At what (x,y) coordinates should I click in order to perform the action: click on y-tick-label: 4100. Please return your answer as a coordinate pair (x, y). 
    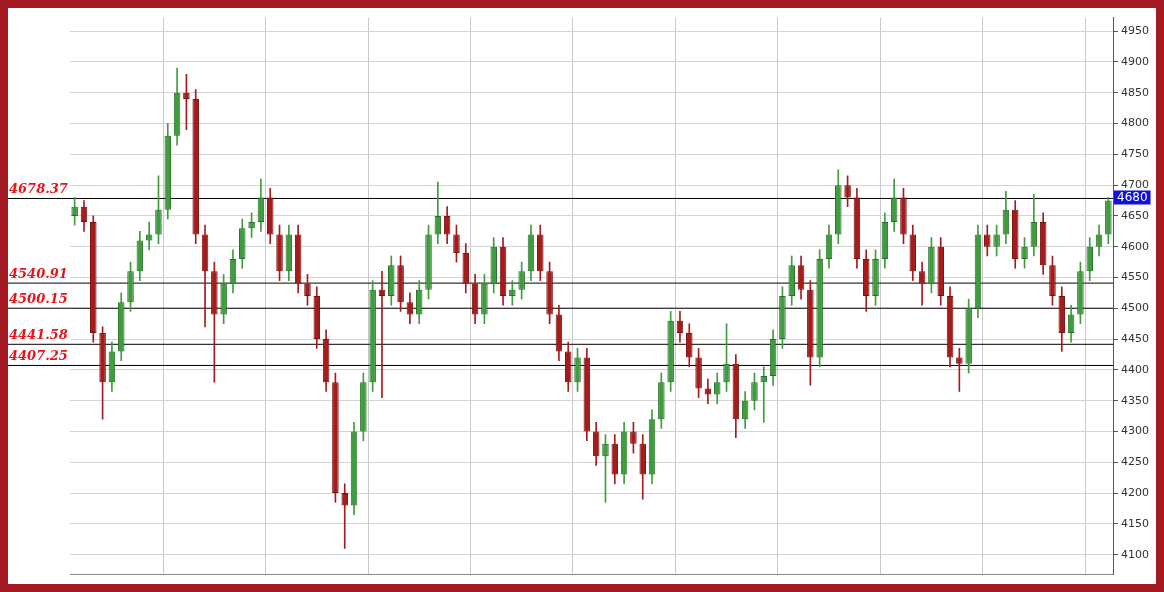
    Looking at the image, I should click on (1135, 554).